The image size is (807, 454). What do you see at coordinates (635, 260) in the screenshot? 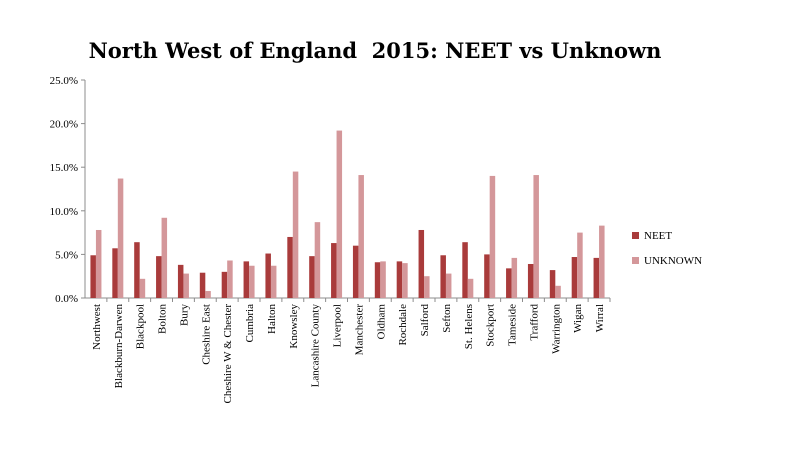
I see `legend-swatch-unknown` at bounding box center [635, 260].